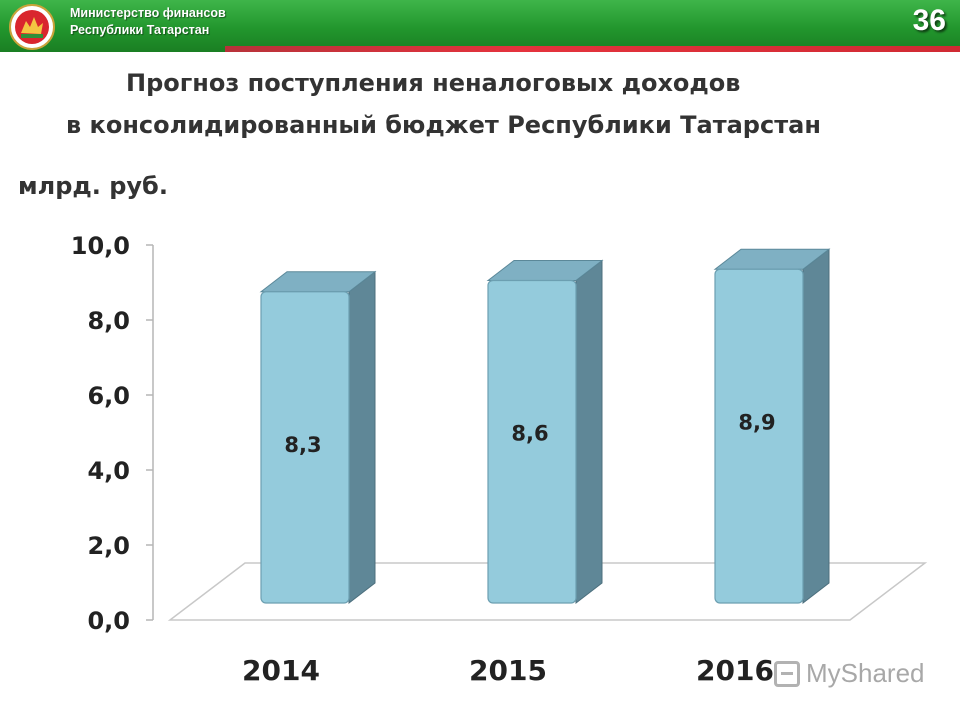  Describe the element at coordinates (108, 621) in the screenshot. I see `y-tick-label: 0,0` at that location.